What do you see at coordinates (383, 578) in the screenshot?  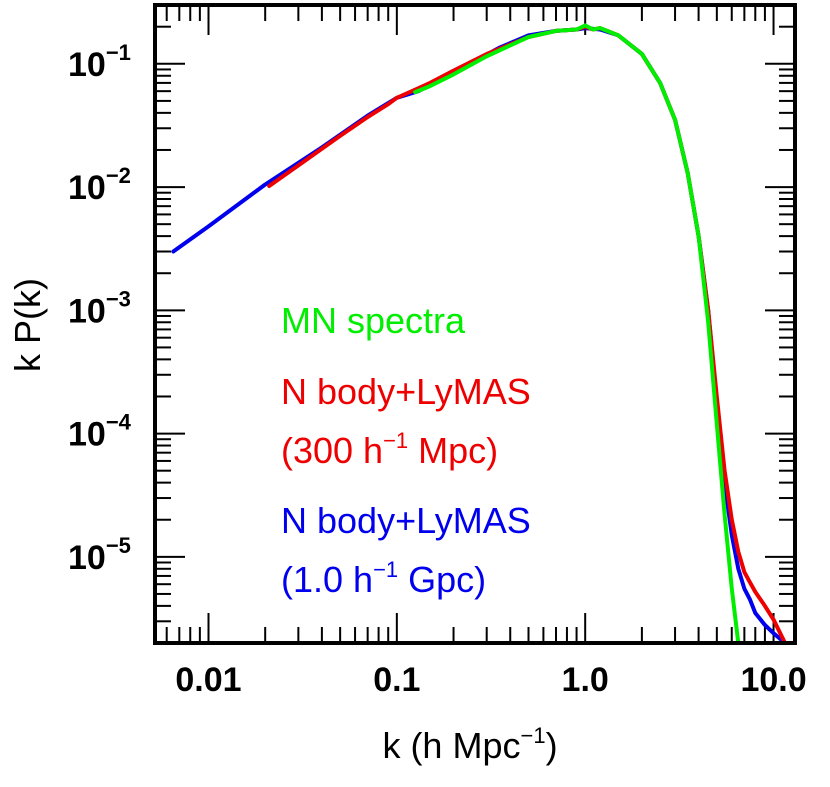 I see `legend-entry-text: (1.0 h−1 Gpc)` at bounding box center [383, 578].